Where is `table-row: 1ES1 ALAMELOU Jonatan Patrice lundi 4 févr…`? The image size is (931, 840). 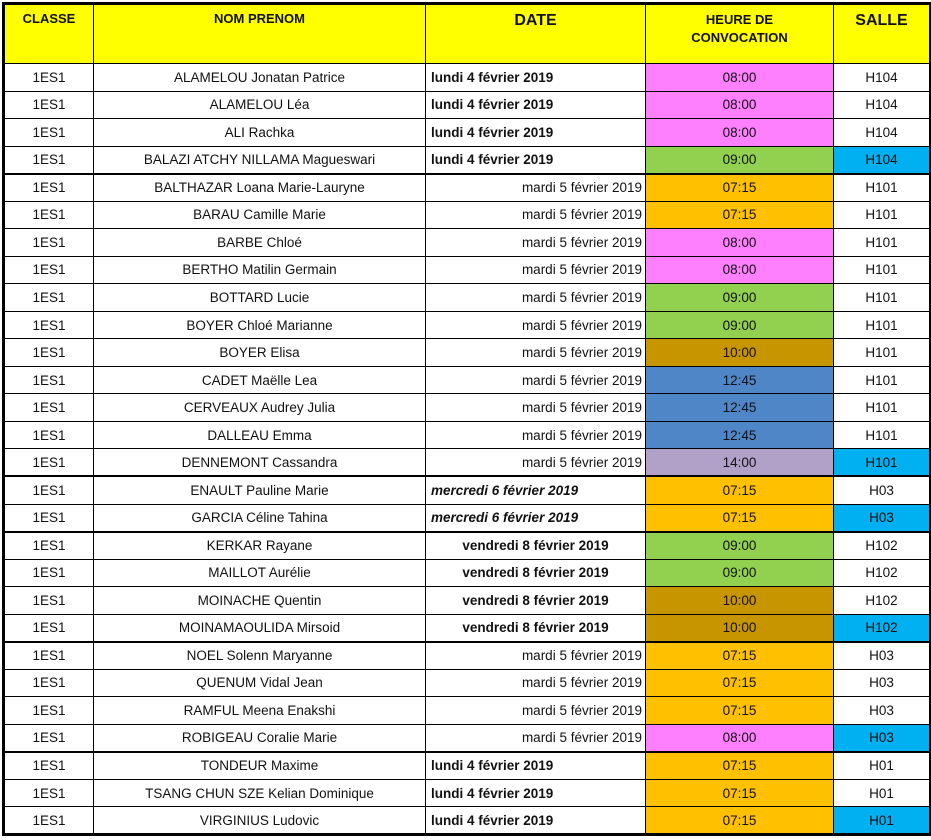
table-row: 1ES1 ALAMELOU Jonatan Patrice lundi 4 févr… is located at coordinates (467, 77).